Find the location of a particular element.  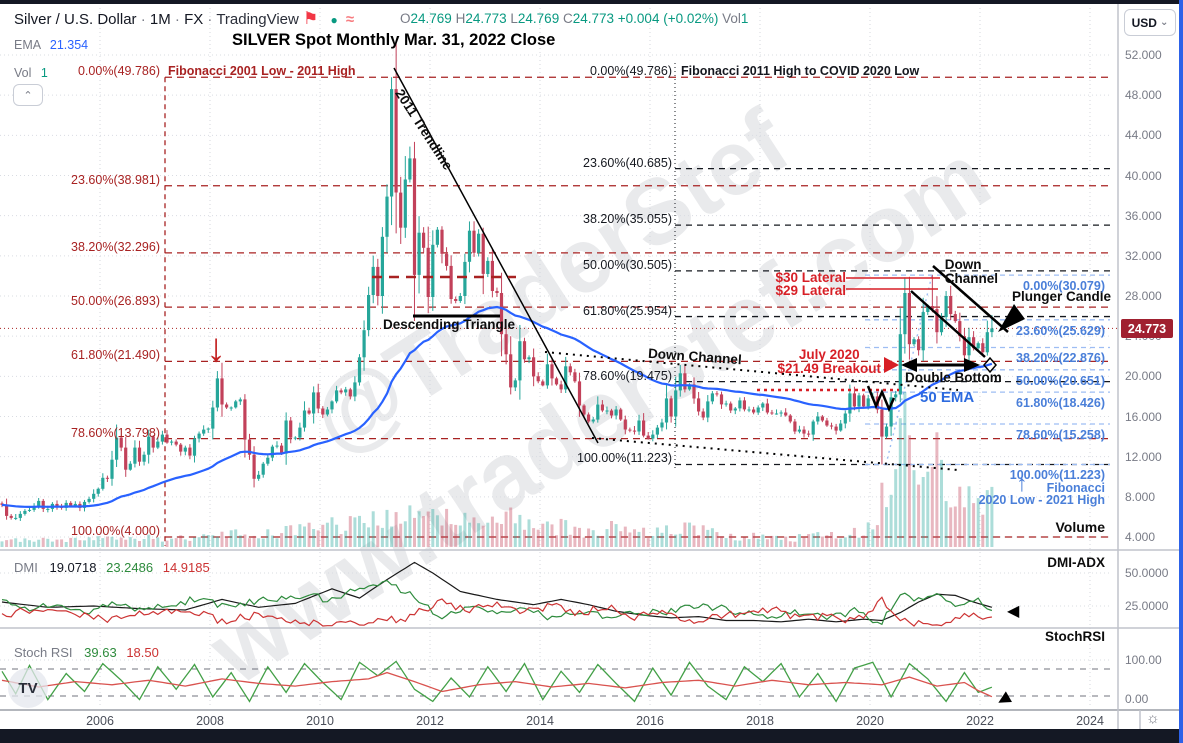

currency-dropdown: USD ⌄ is located at coordinates (1150, 22).